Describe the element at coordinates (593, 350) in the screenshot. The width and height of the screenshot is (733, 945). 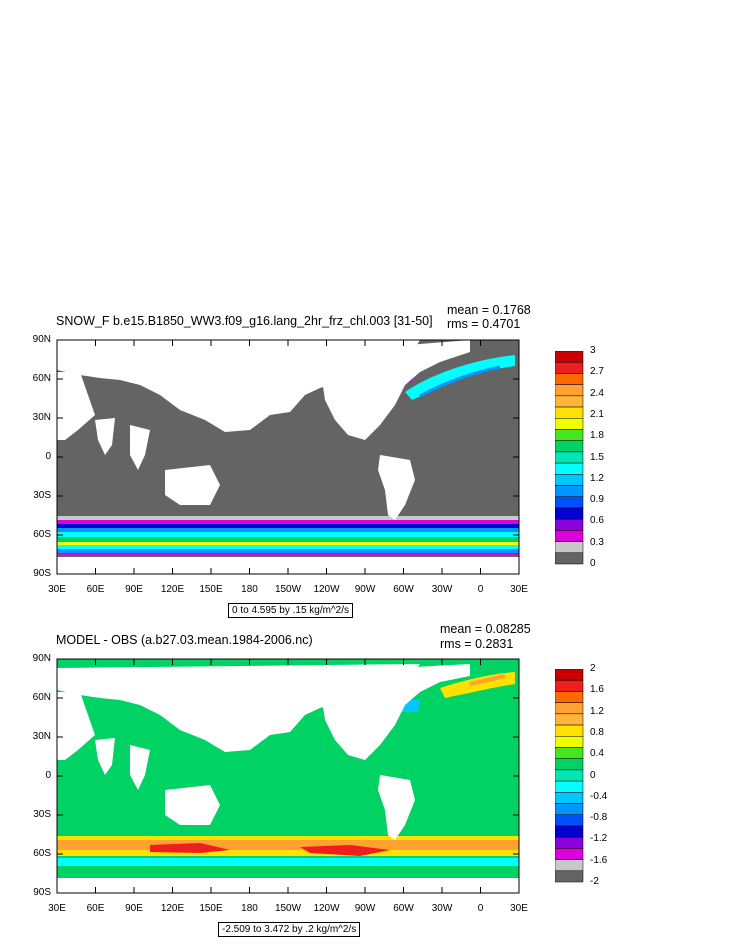
I see `colorbar-label: 3` at that location.